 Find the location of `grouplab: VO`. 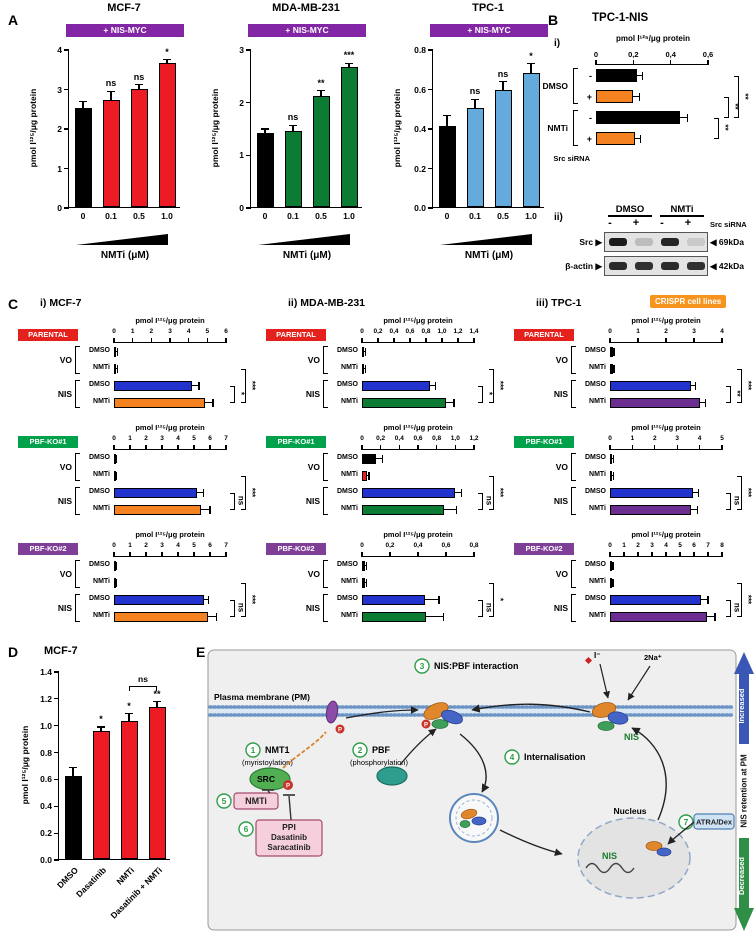

grouplab: VO is located at coordinates (65, 360).